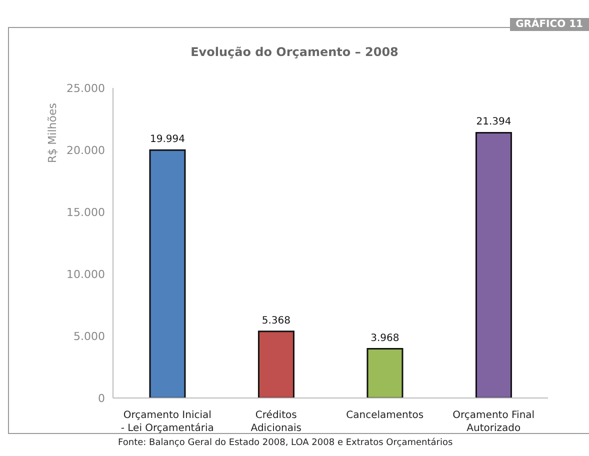  Describe the element at coordinates (52, 132) in the screenshot. I see `y-axis-title: R$ Milhões` at that location.